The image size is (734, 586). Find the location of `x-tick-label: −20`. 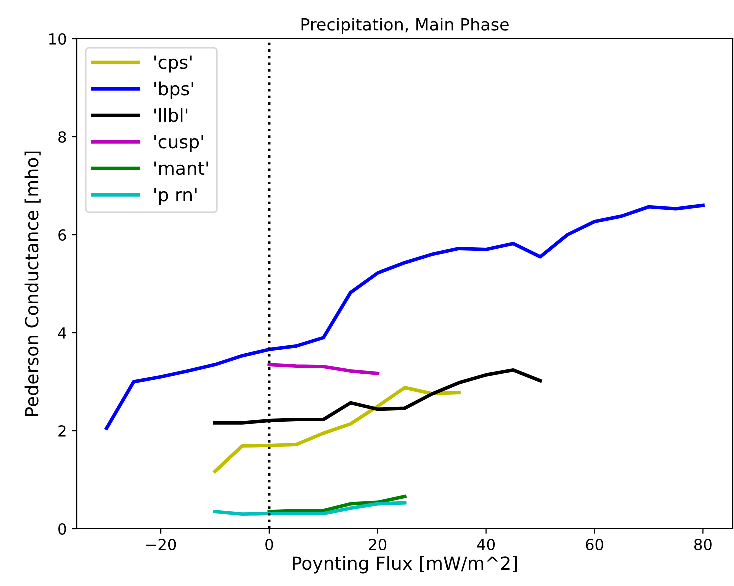

x-tick-label: −20 is located at coordinates (161, 544).